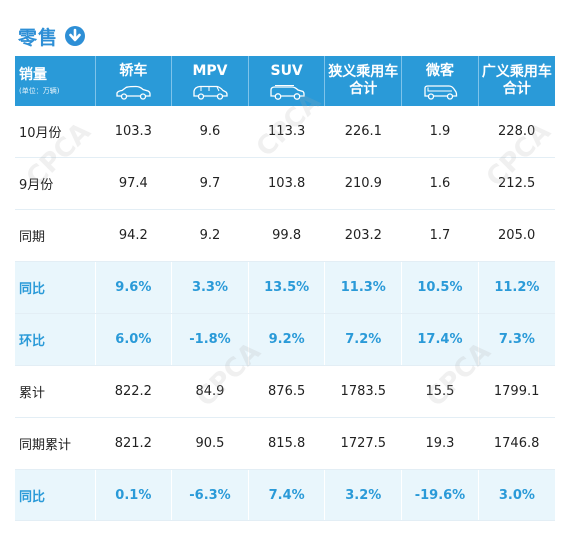  What do you see at coordinates (210, 70) in the screenshot?
I see `header-label: MPV` at bounding box center [210, 70].